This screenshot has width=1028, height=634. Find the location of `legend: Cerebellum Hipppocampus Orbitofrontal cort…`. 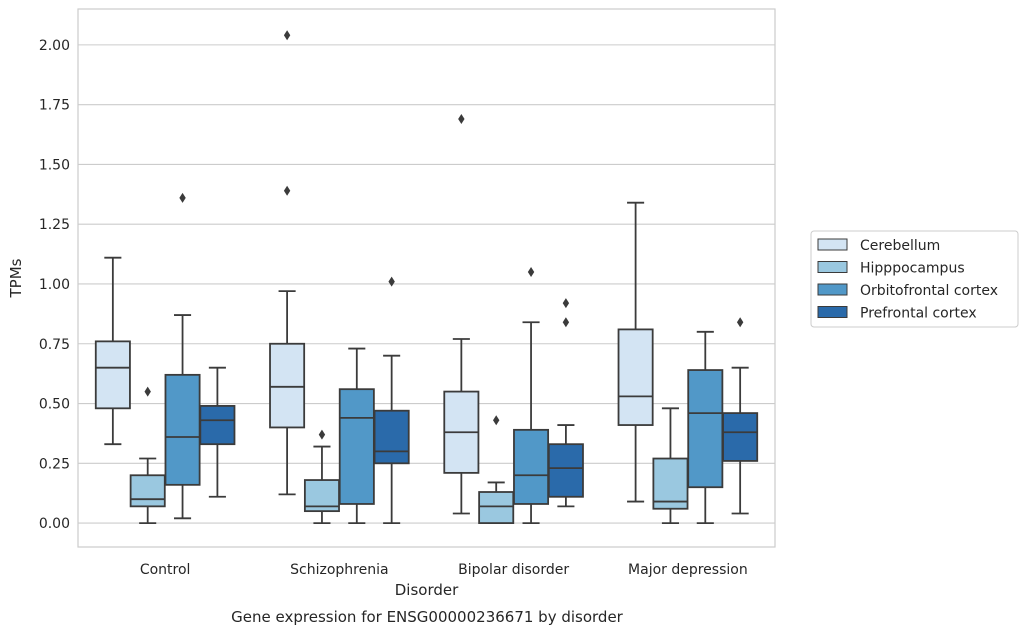

legend: Cerebellum Hipppocampus Orbitofrontal cort… is located at coordinates (914, 279).